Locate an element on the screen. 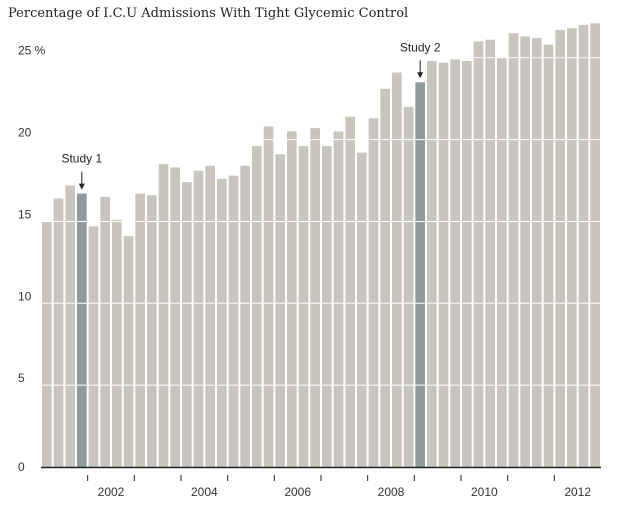 This screenshot has height=514, width=635. x-axis: 2002 2004 2006 2008 2010 2012 is located at coordinates (321, 482).